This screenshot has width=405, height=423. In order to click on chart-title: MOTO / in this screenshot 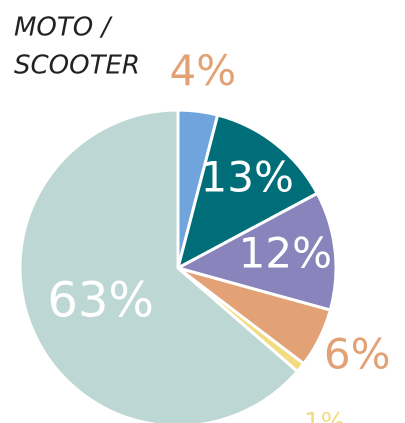, I will do `click(64, 28)`.